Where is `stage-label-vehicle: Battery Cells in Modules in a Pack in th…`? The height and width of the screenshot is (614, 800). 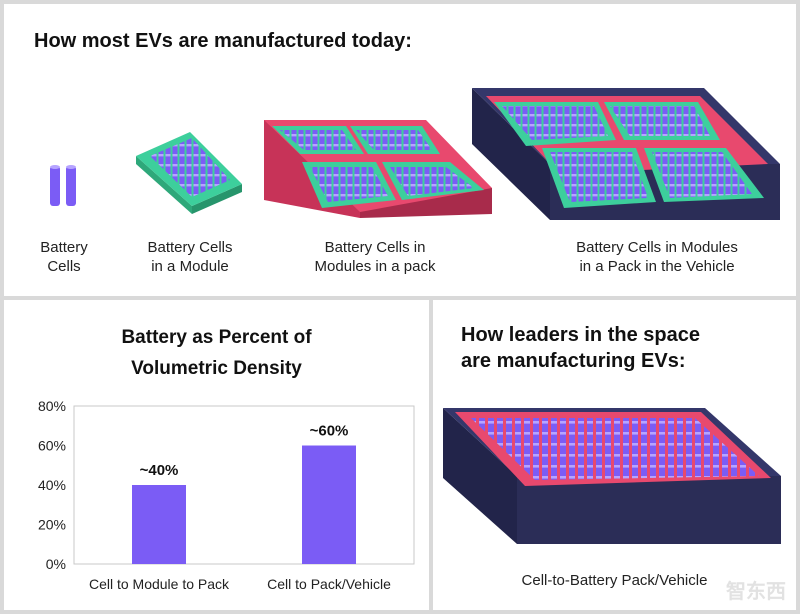
stage-label-vehicle: Battery Cells in Modules in a Pack in th… is located at coordinates (657, 257).